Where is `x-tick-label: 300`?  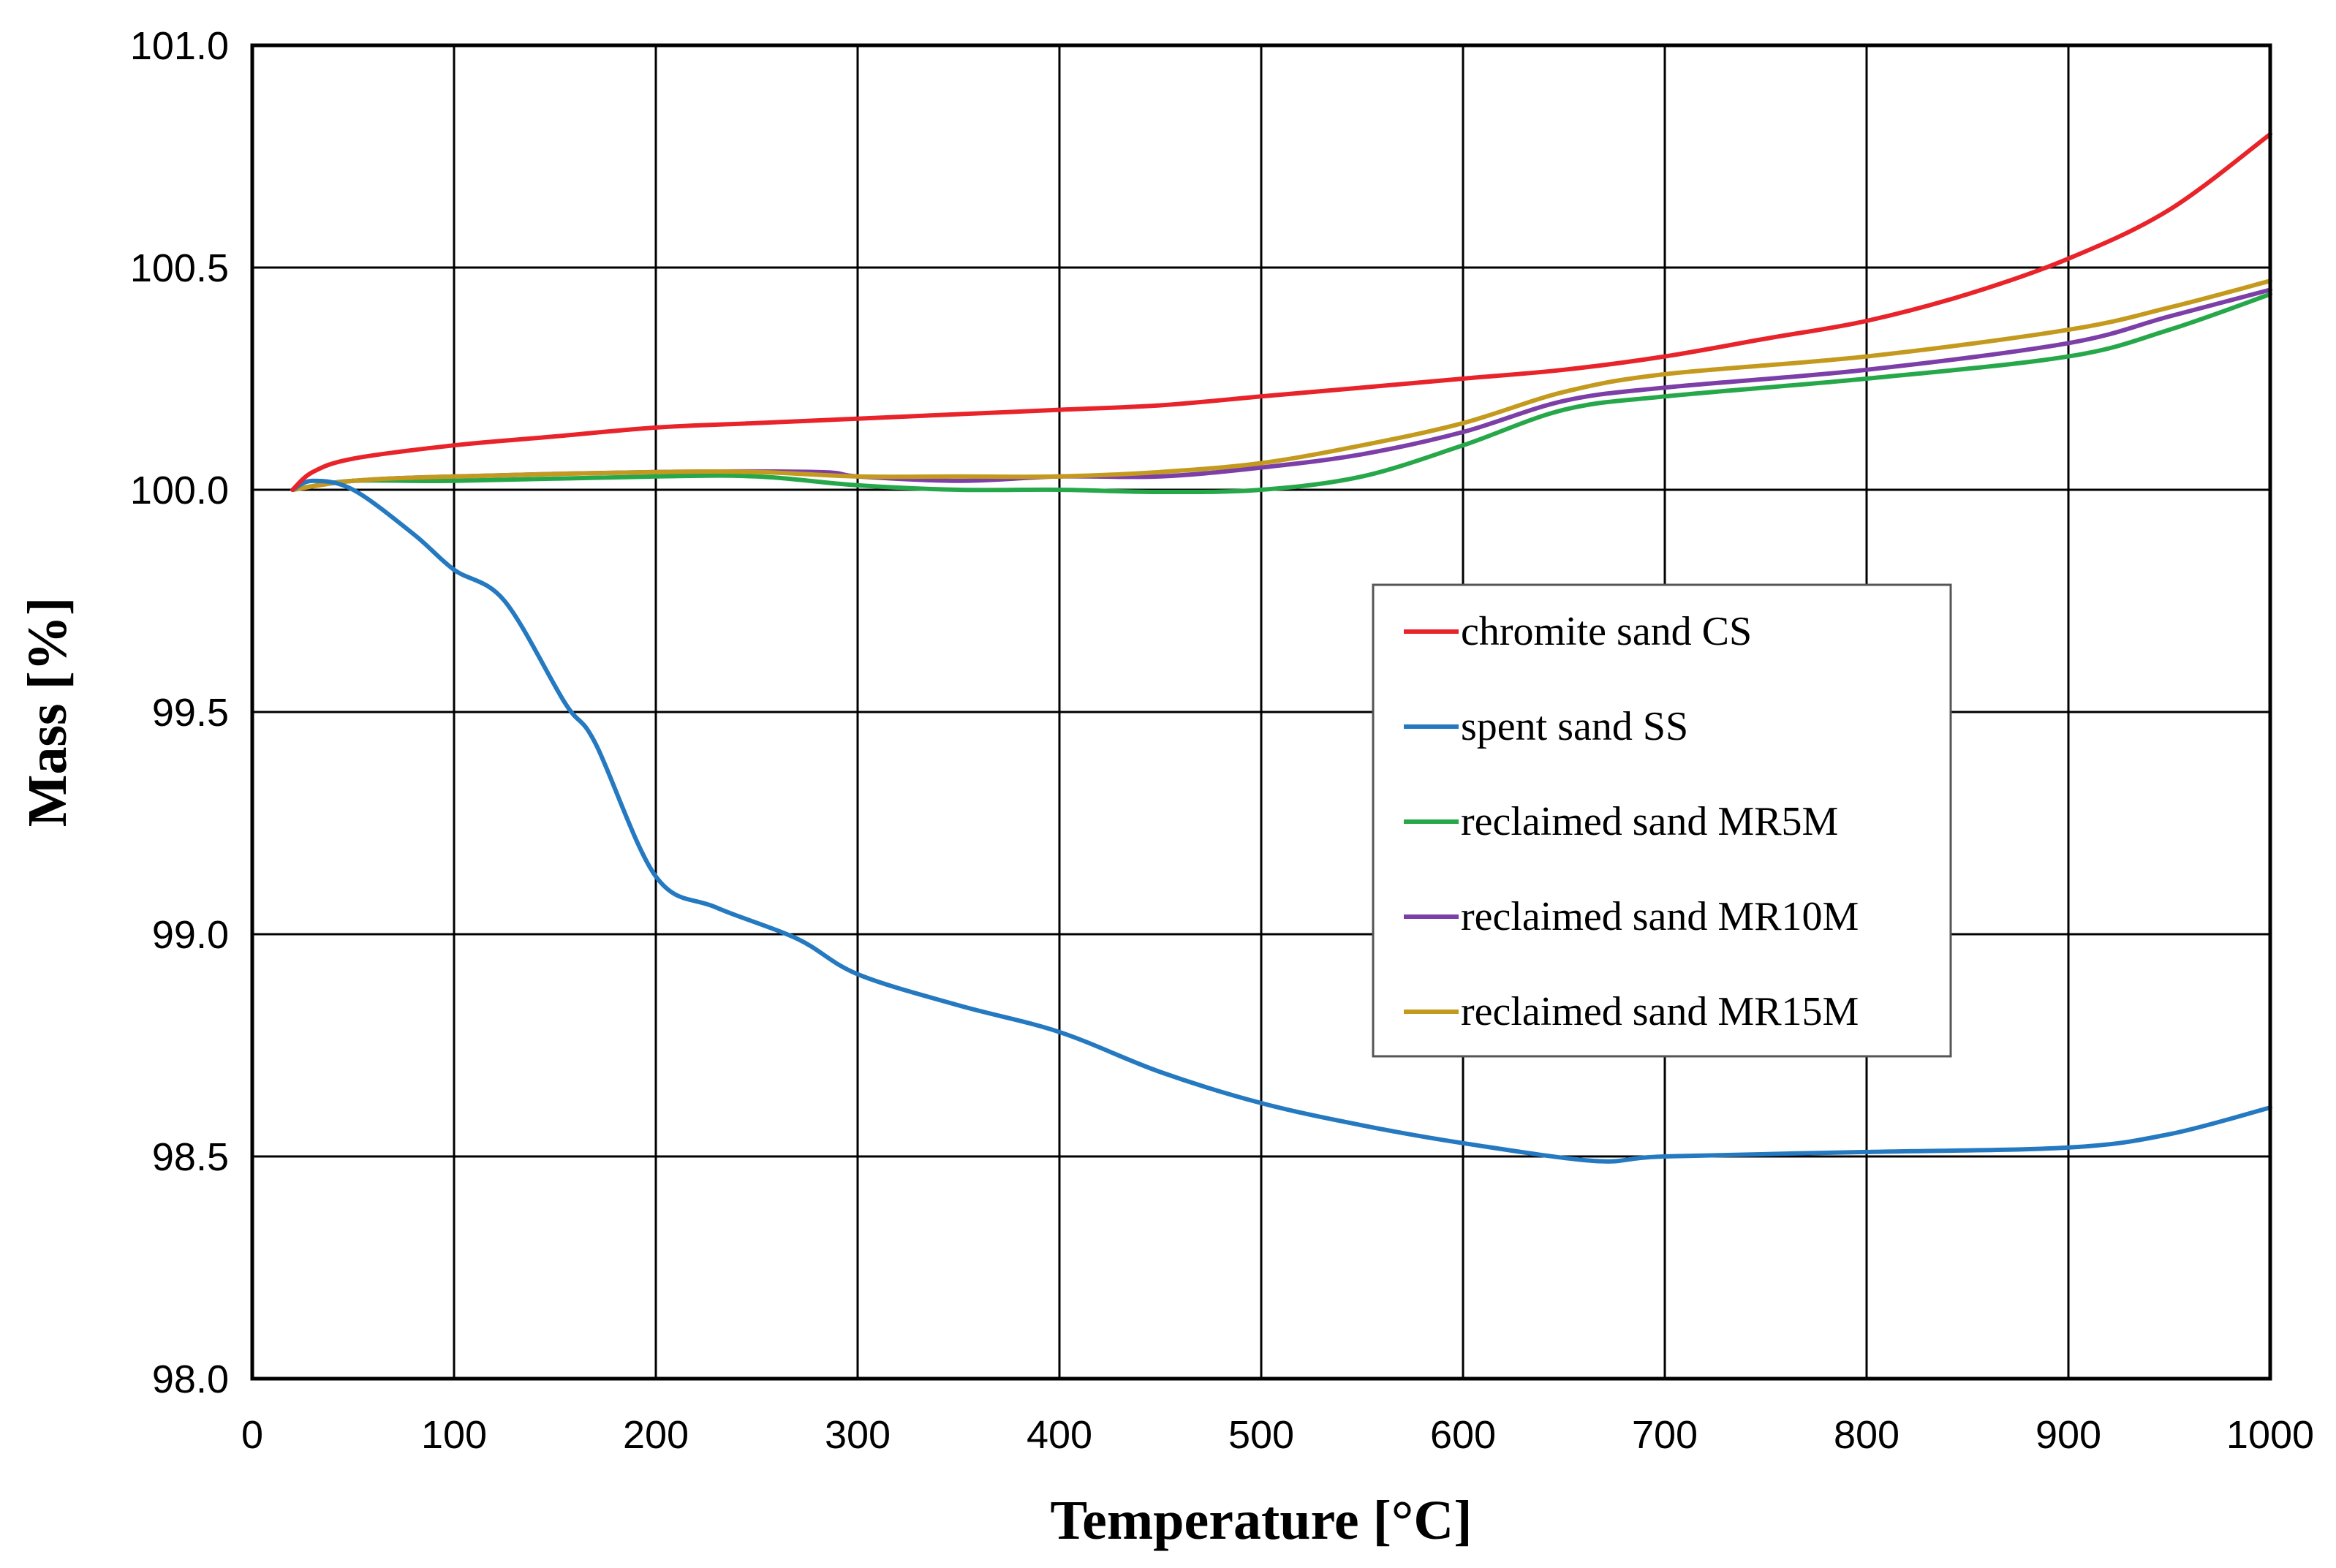
x-tick-label: 300 is located at coordinates (858, 1435).